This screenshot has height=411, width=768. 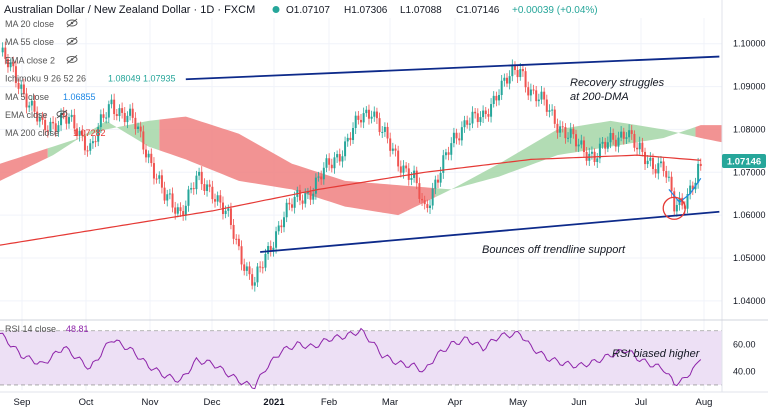 I want to click on legend-label: MA 55 close, so click(x=29, y=42).